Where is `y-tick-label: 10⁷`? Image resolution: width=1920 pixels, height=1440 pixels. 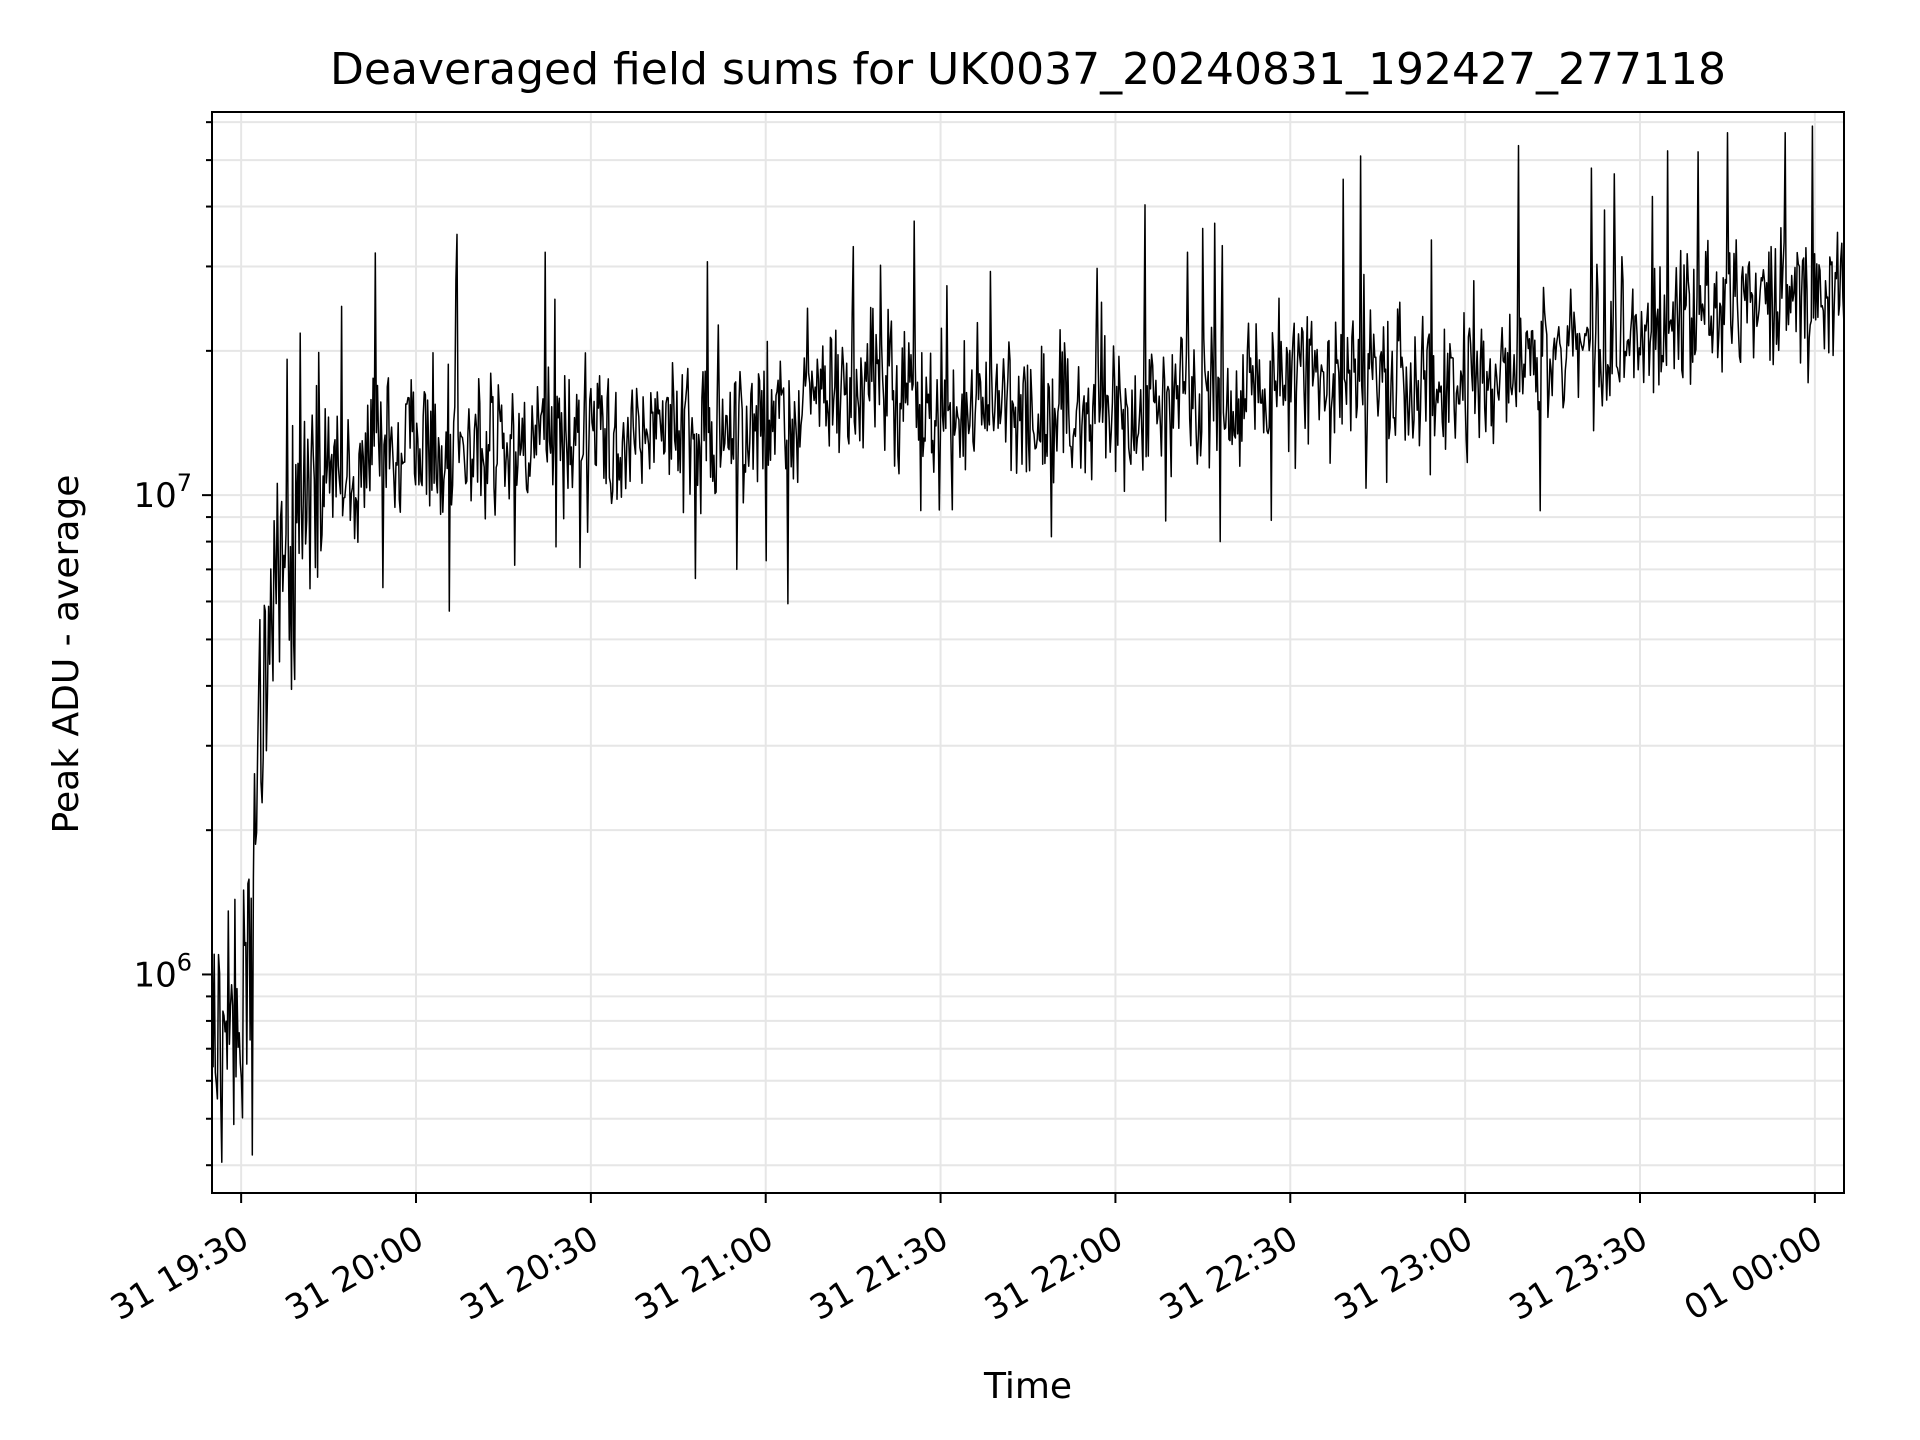
y-tick-label: 10⁷ is located at coordinates (162, 492).